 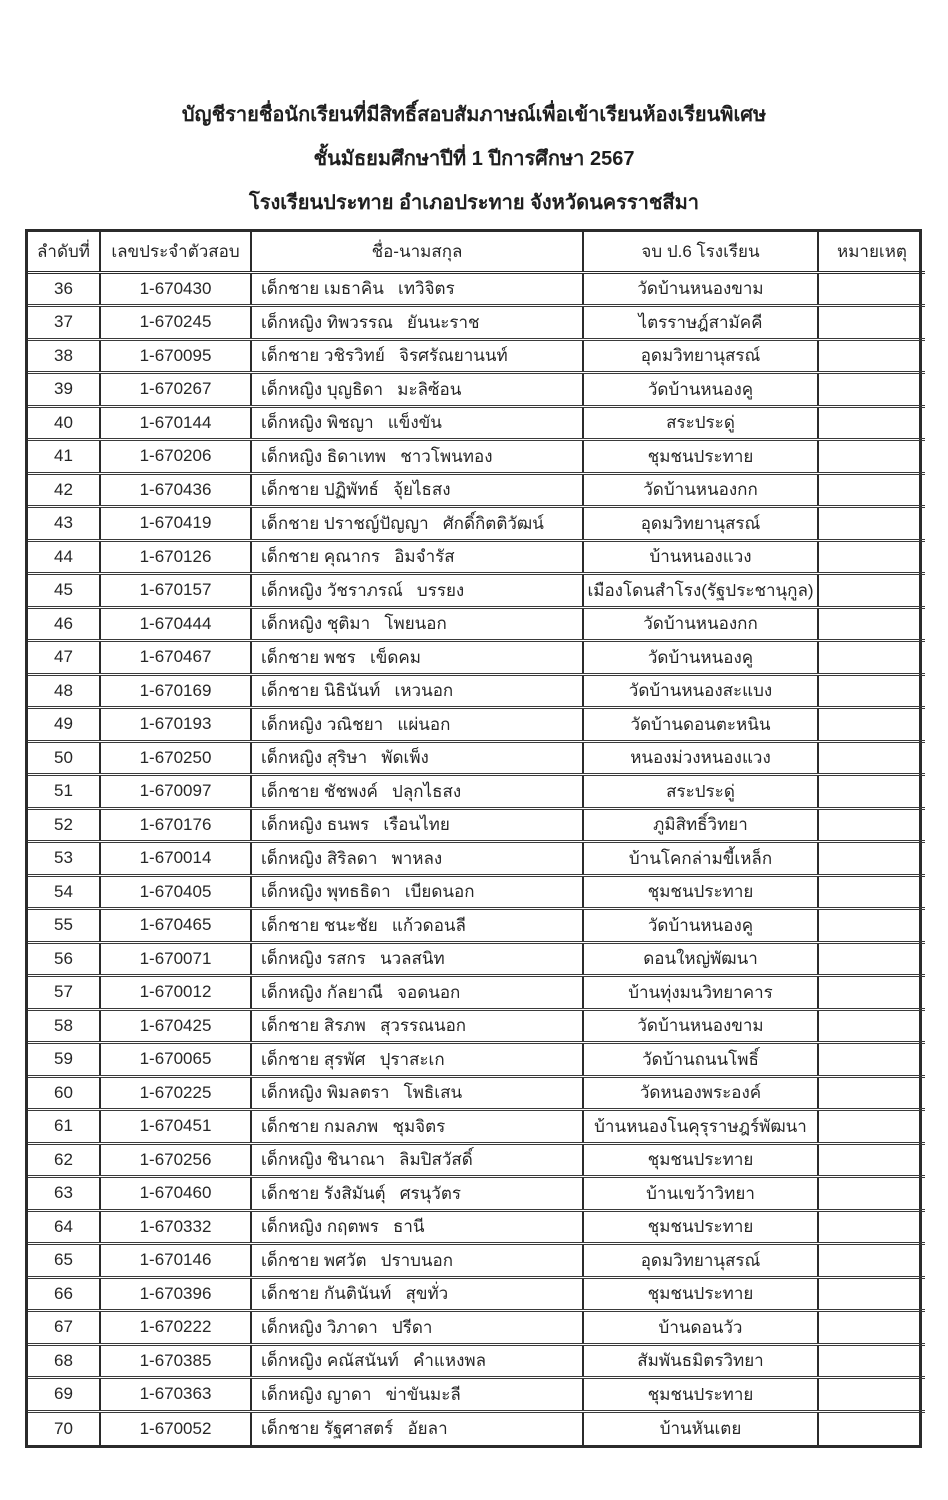 I want to click on cell-no: 53, so click(x=64, y=859).